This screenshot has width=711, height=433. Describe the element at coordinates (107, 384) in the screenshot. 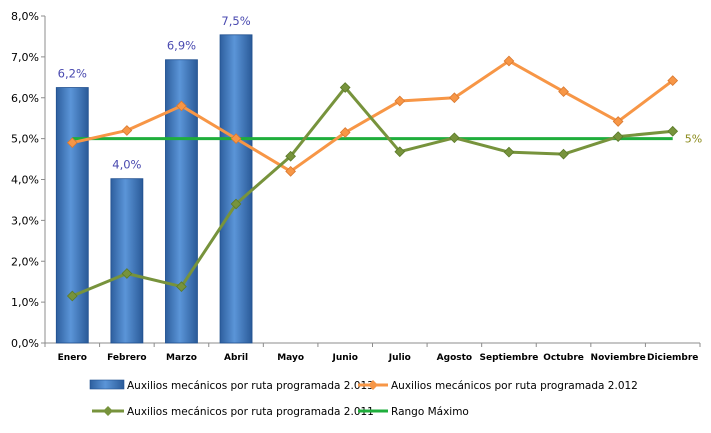

I see `legend-swatch-bar` at that location.